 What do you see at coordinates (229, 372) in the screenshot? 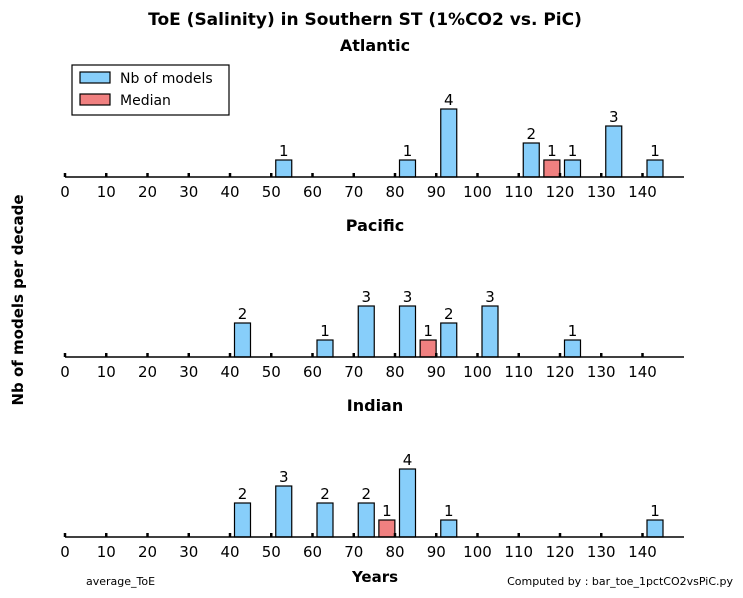
I see `x-tick-label-pacific-40: 40` at bounding box center [229, 372].